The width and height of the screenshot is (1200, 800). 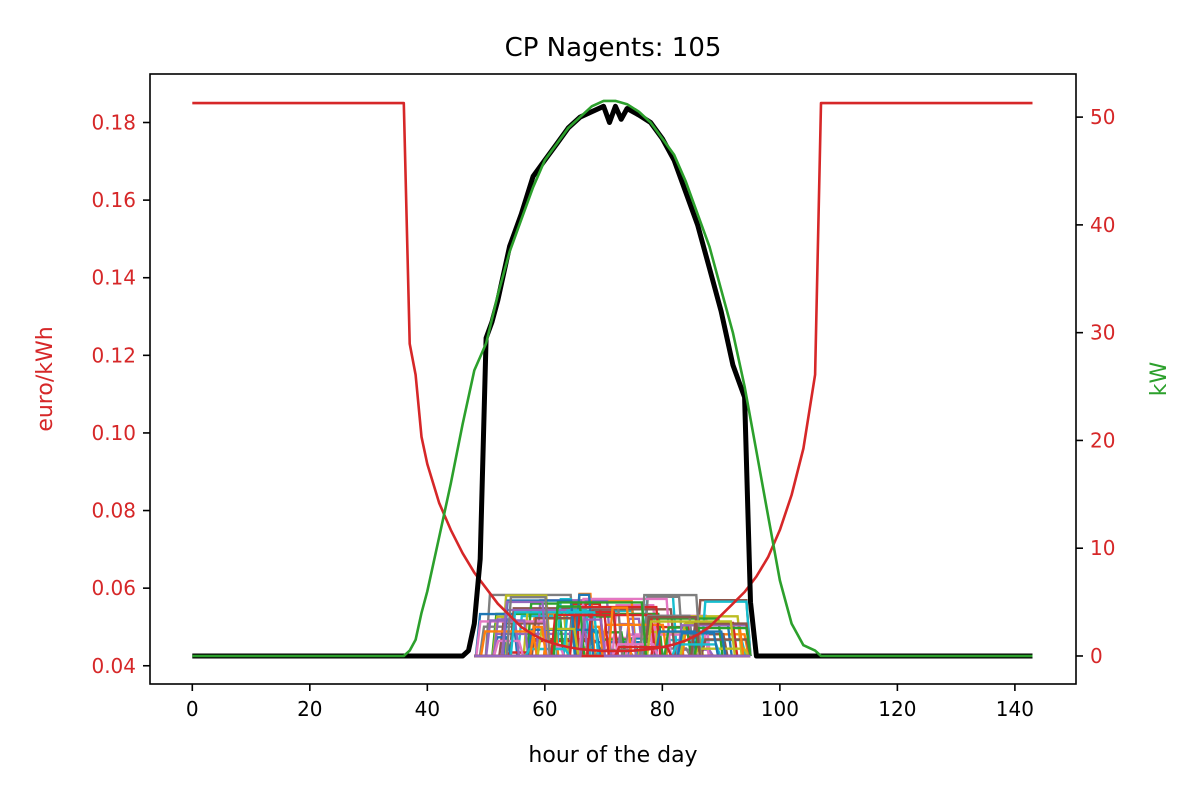 What do you see at coordinates (113, 588) in the screenshot?
I see `y-left-tick-label: 0.06` at bounding box center [113, 588].